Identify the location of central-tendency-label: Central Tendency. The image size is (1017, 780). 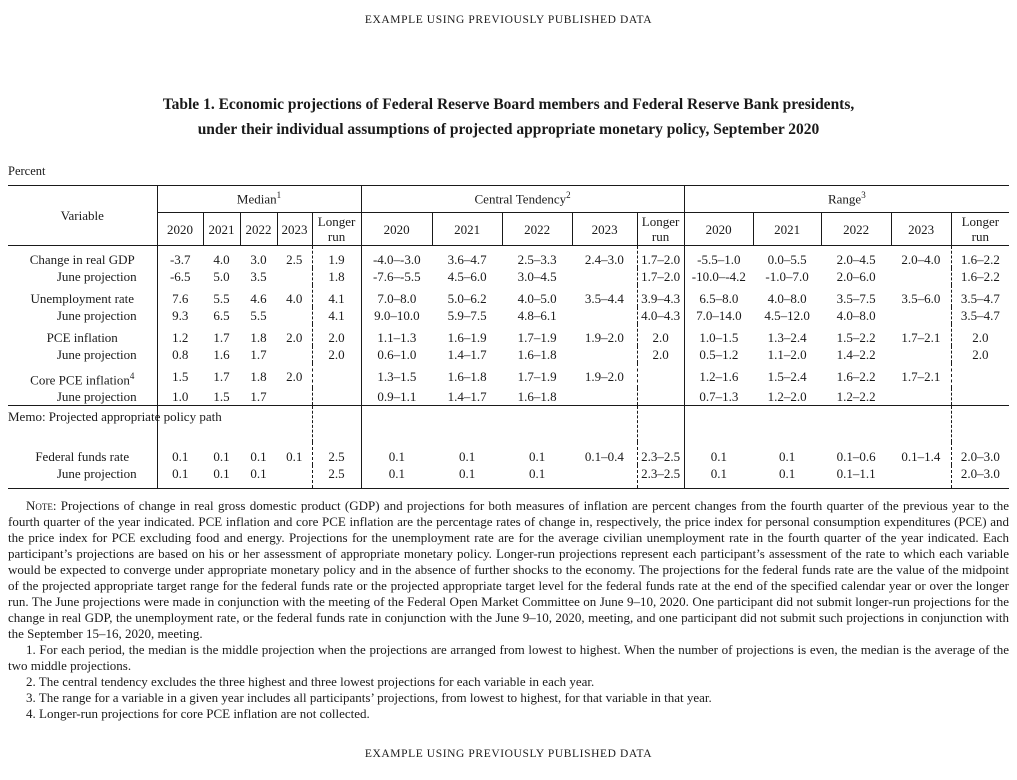
(520, 199).